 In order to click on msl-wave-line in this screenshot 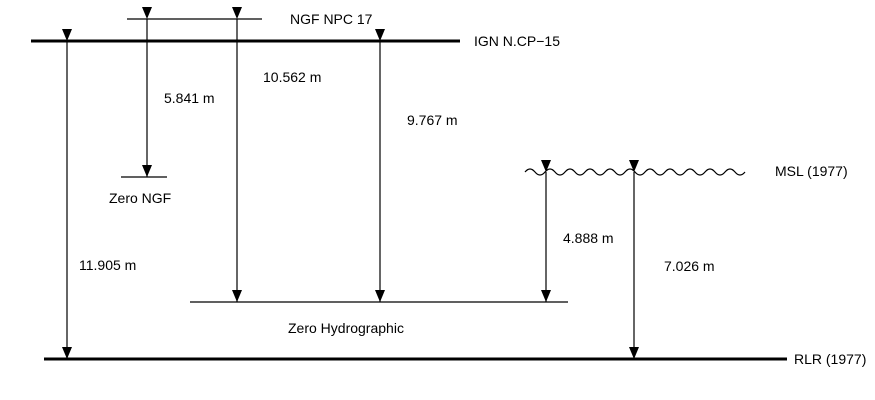, I will do `click(635, 172)`.